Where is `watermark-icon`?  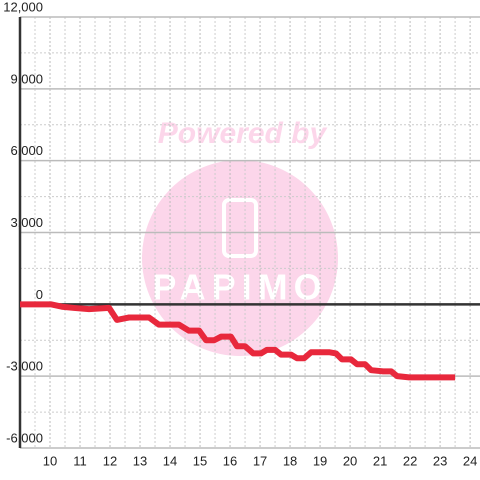 watermark-icon is located at coordinates (240, 228).